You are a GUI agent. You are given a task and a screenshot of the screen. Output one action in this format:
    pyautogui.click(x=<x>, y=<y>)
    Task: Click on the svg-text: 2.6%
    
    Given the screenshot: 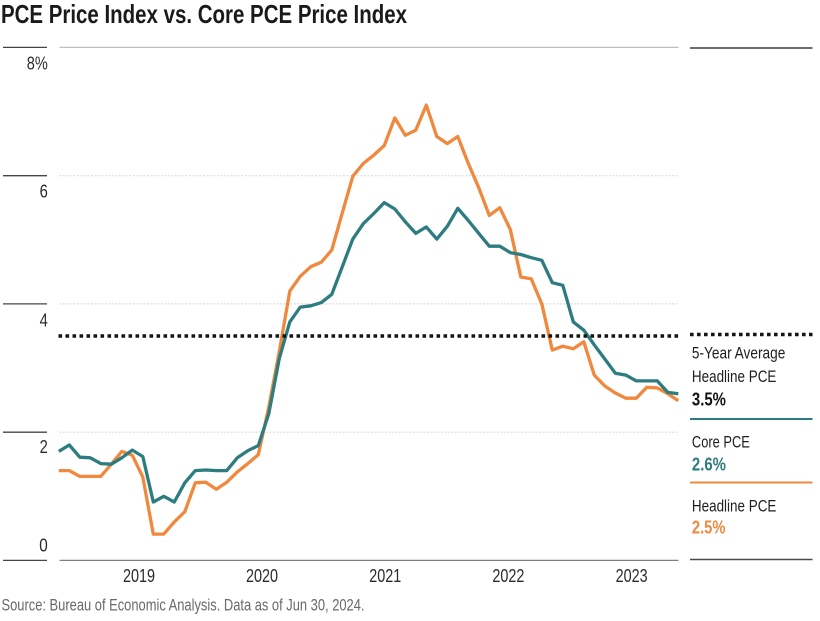 What is the action you would take?
    pyautogui.click(x=709, y=464)
    